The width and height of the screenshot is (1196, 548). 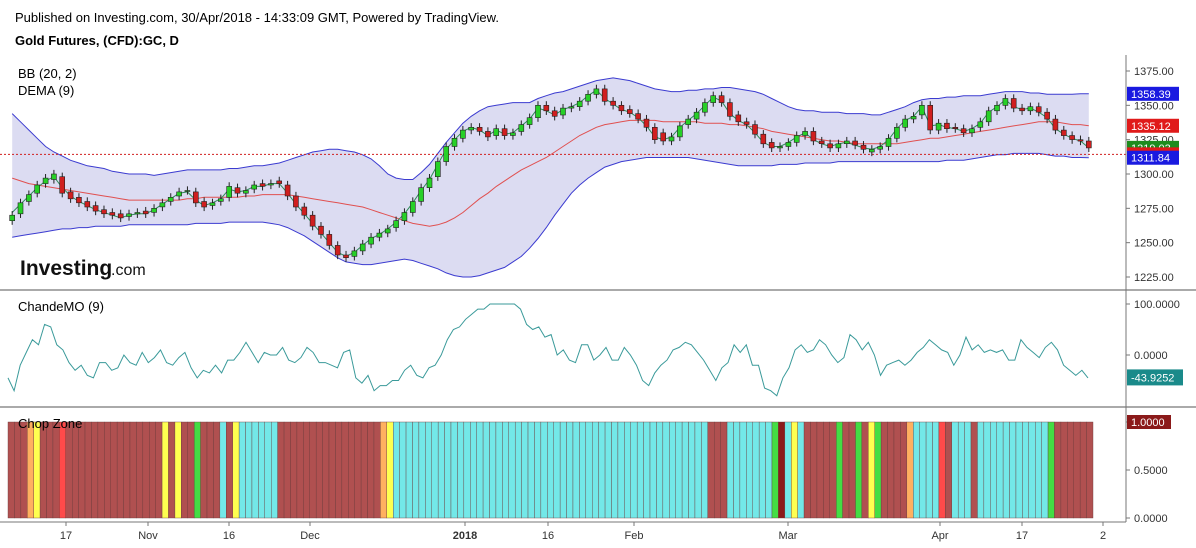 I want to click on x-tick-label: 17, so click(x=1022, y=536).